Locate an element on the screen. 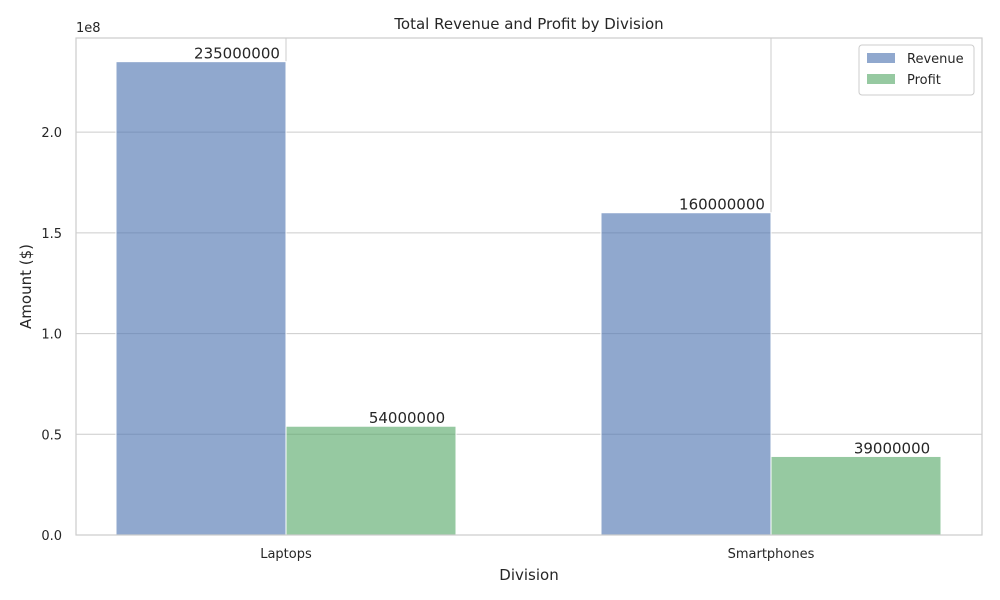 This screenshot has height=600, width=1000. data-label: 54000000 is located at coordinates (407, 418).